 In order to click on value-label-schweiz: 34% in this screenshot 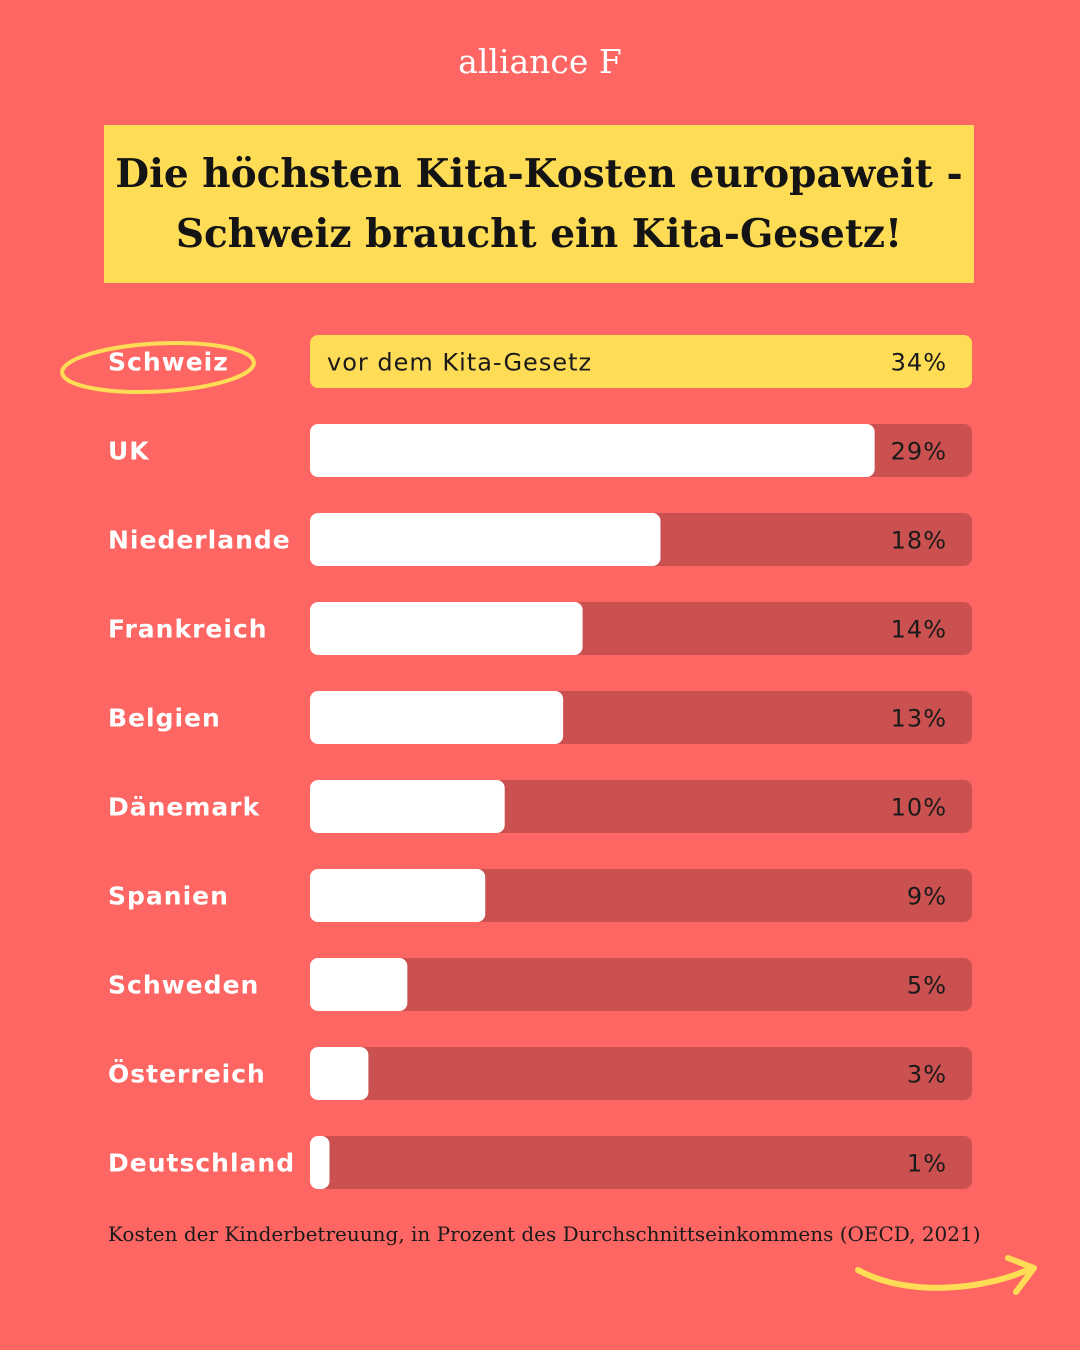, I will do `click(919, 363)`.